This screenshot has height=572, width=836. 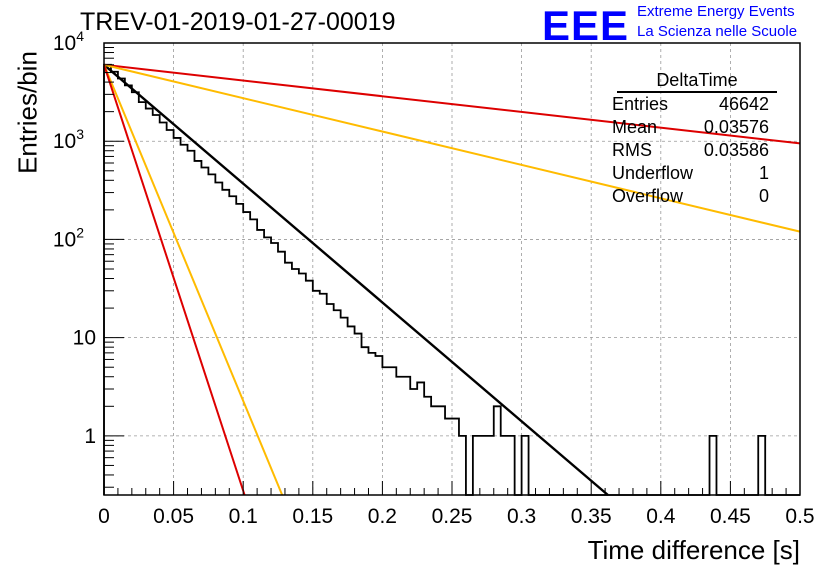 What do you see at coordinates (799, 516) in the screenshot?
I see `x-tick-label: 0.5` at bounding box center [799, 516].